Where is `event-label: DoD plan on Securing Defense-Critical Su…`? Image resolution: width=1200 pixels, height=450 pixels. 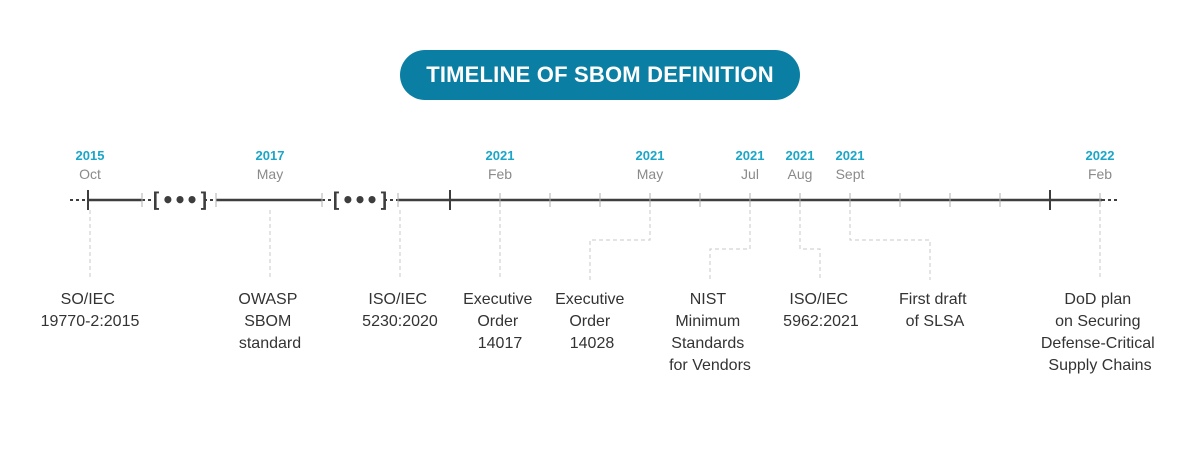 event-label: DoD plan on Securing Defense-Critical Su… is located at coordinates (1100, 332).